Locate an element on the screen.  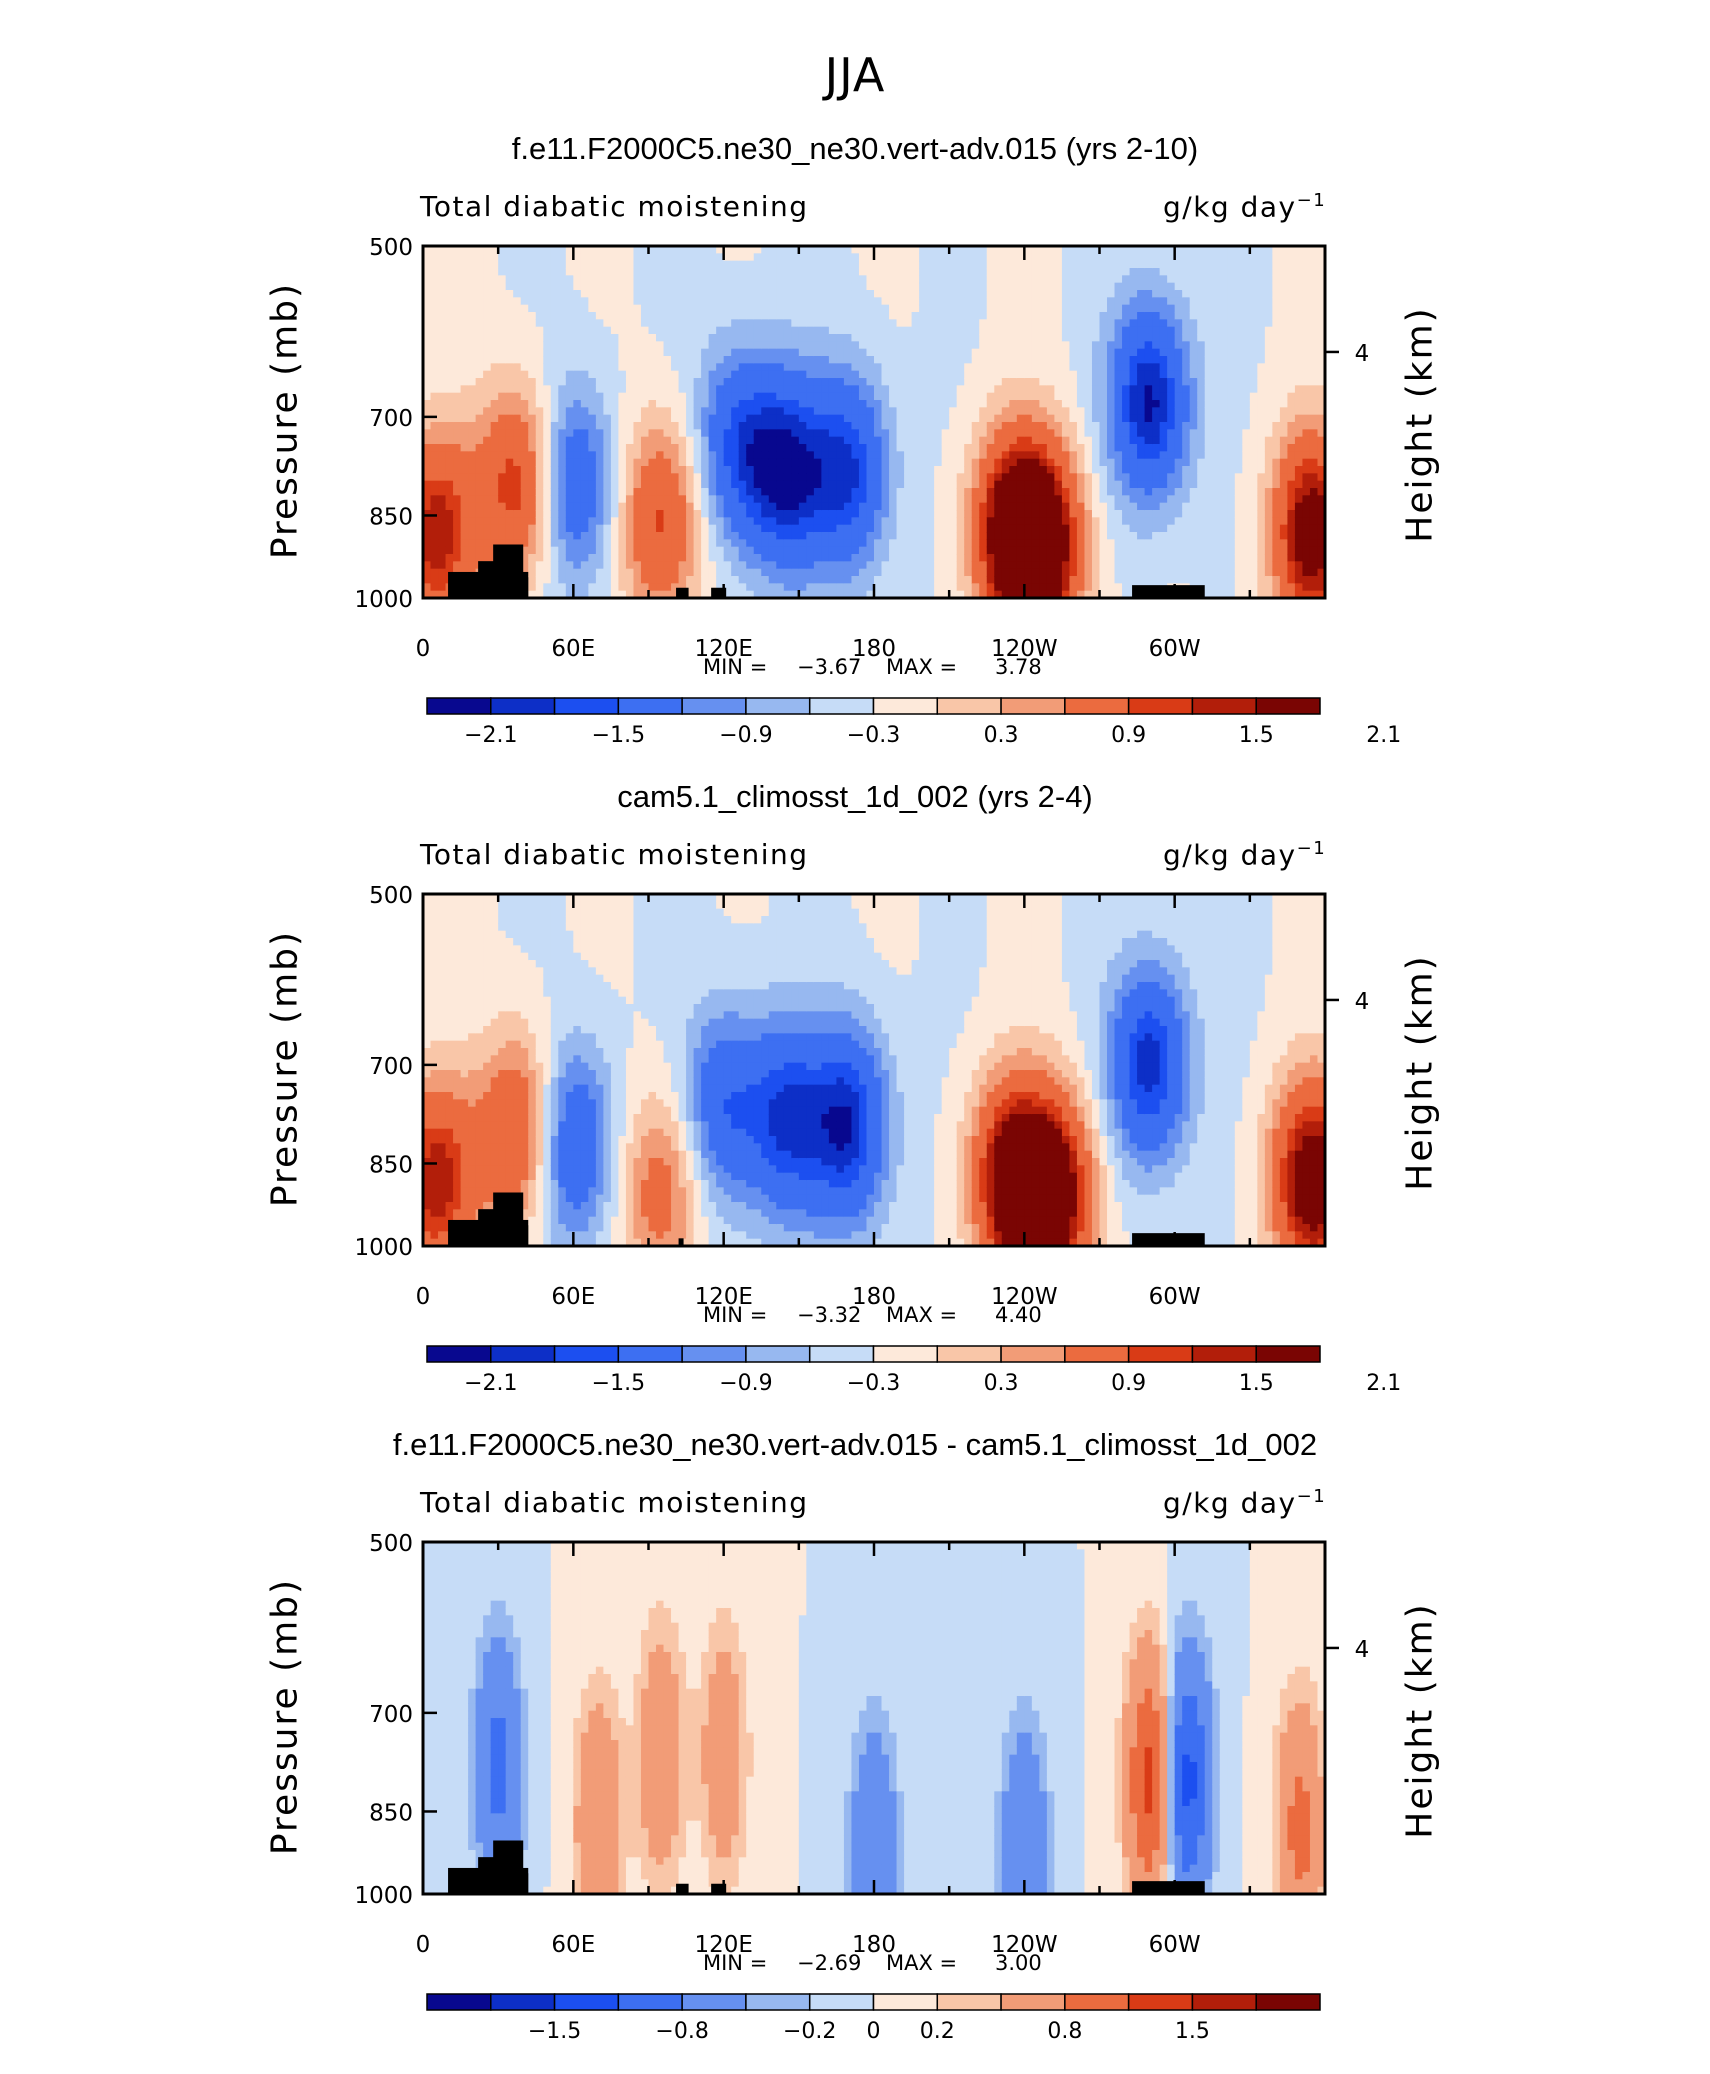
min-max-part: −3.67 is located at coordinates (829, 667).